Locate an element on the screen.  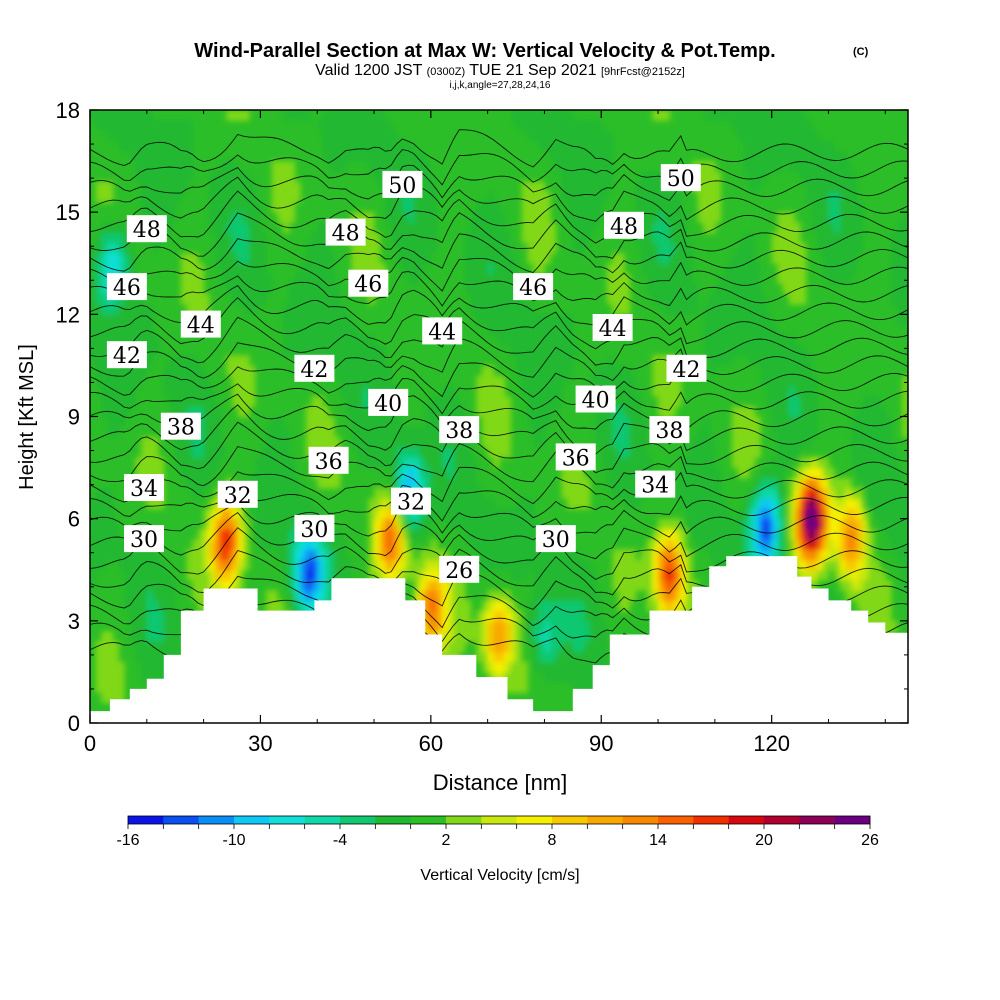
contour-label: 44 is located at coordinates (442, 331).